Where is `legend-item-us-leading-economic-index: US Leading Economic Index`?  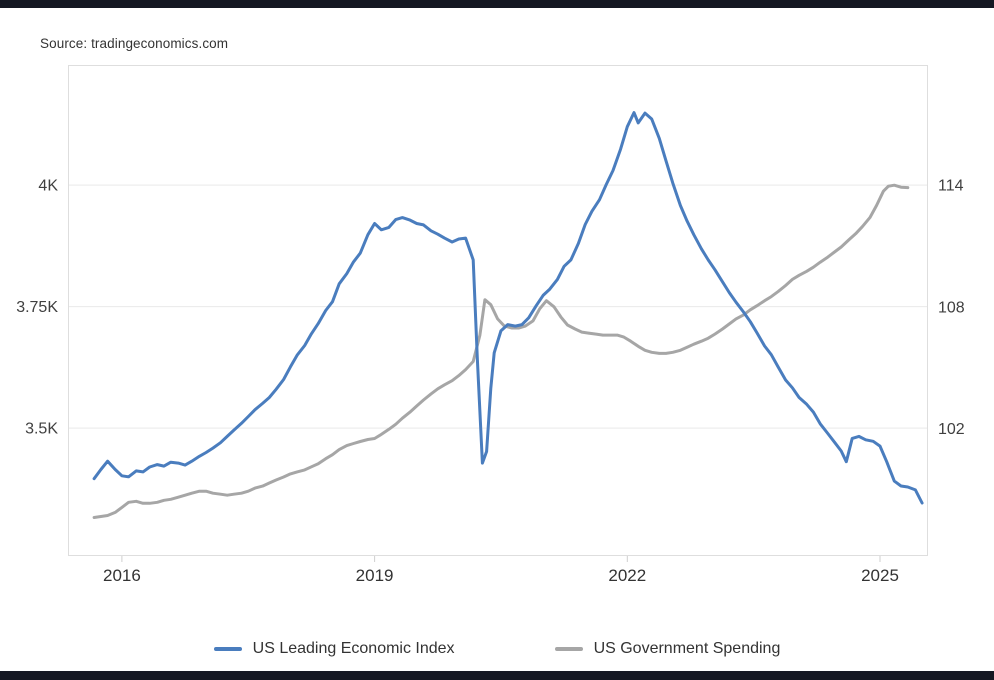
legend-item-us-leading-economic-index: US Leading Economic Index is located at coordinates (334, 649).